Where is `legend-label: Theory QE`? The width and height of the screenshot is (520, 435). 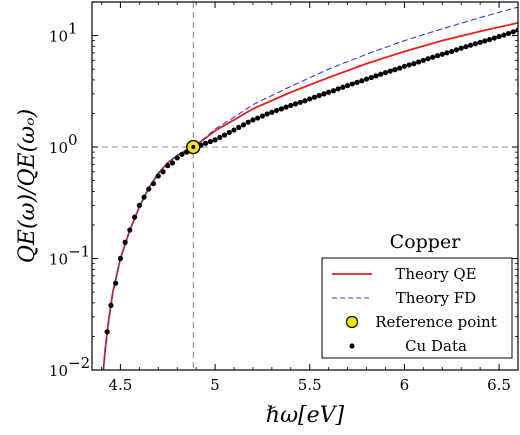 legend-label: Theory QE is located at coordinates (435, 274).